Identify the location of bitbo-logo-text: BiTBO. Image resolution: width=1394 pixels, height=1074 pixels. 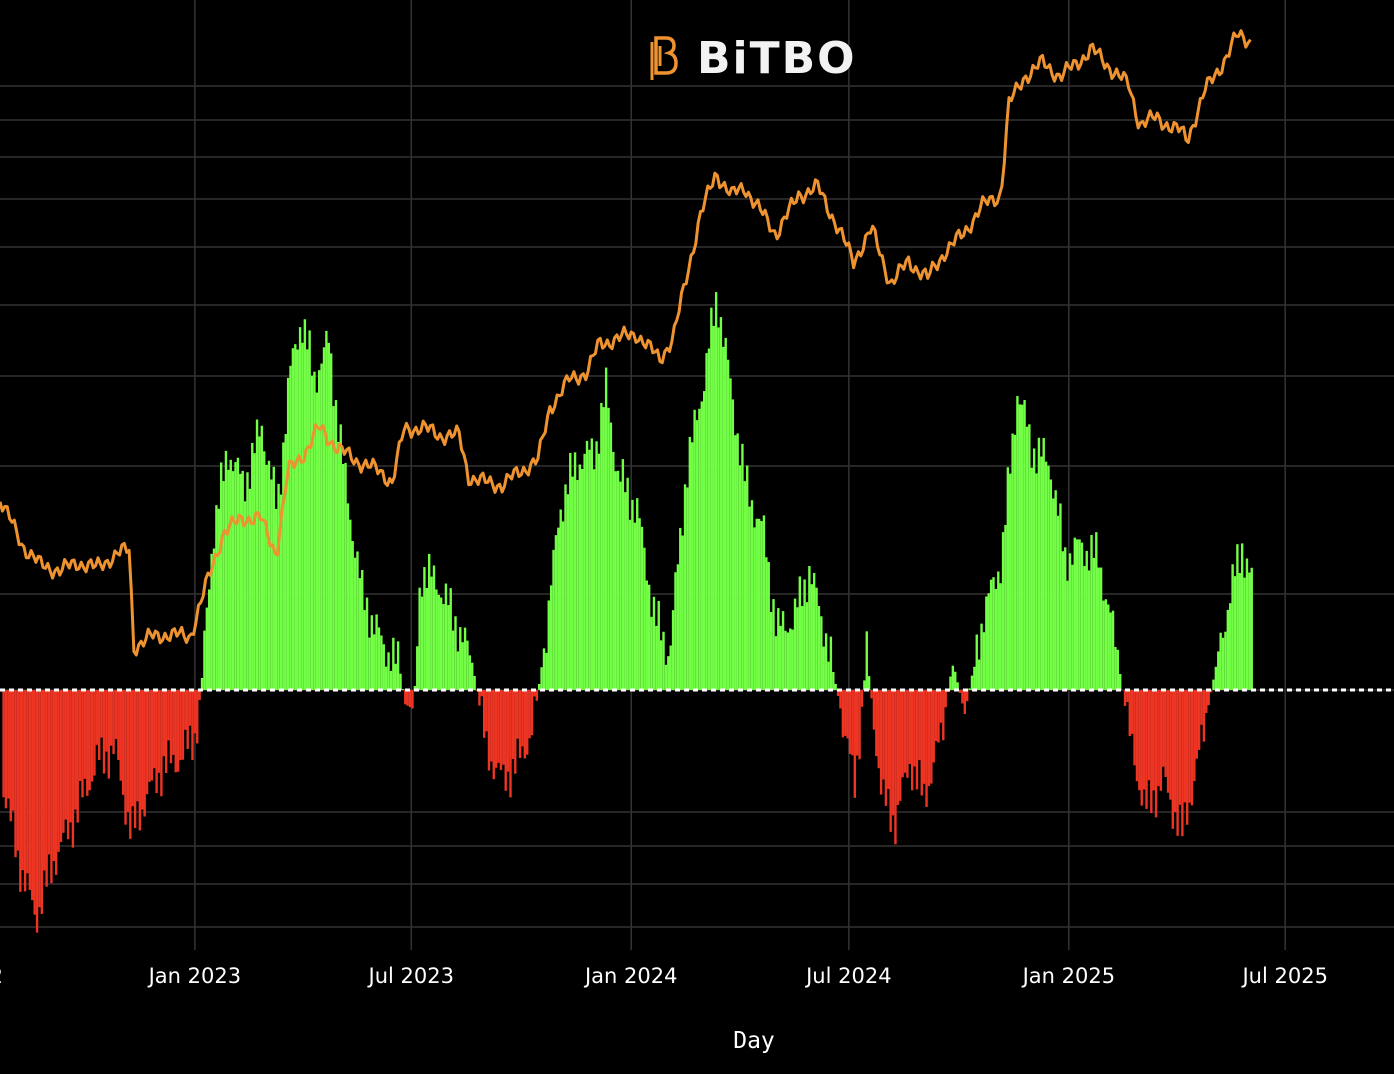
(777, 58).